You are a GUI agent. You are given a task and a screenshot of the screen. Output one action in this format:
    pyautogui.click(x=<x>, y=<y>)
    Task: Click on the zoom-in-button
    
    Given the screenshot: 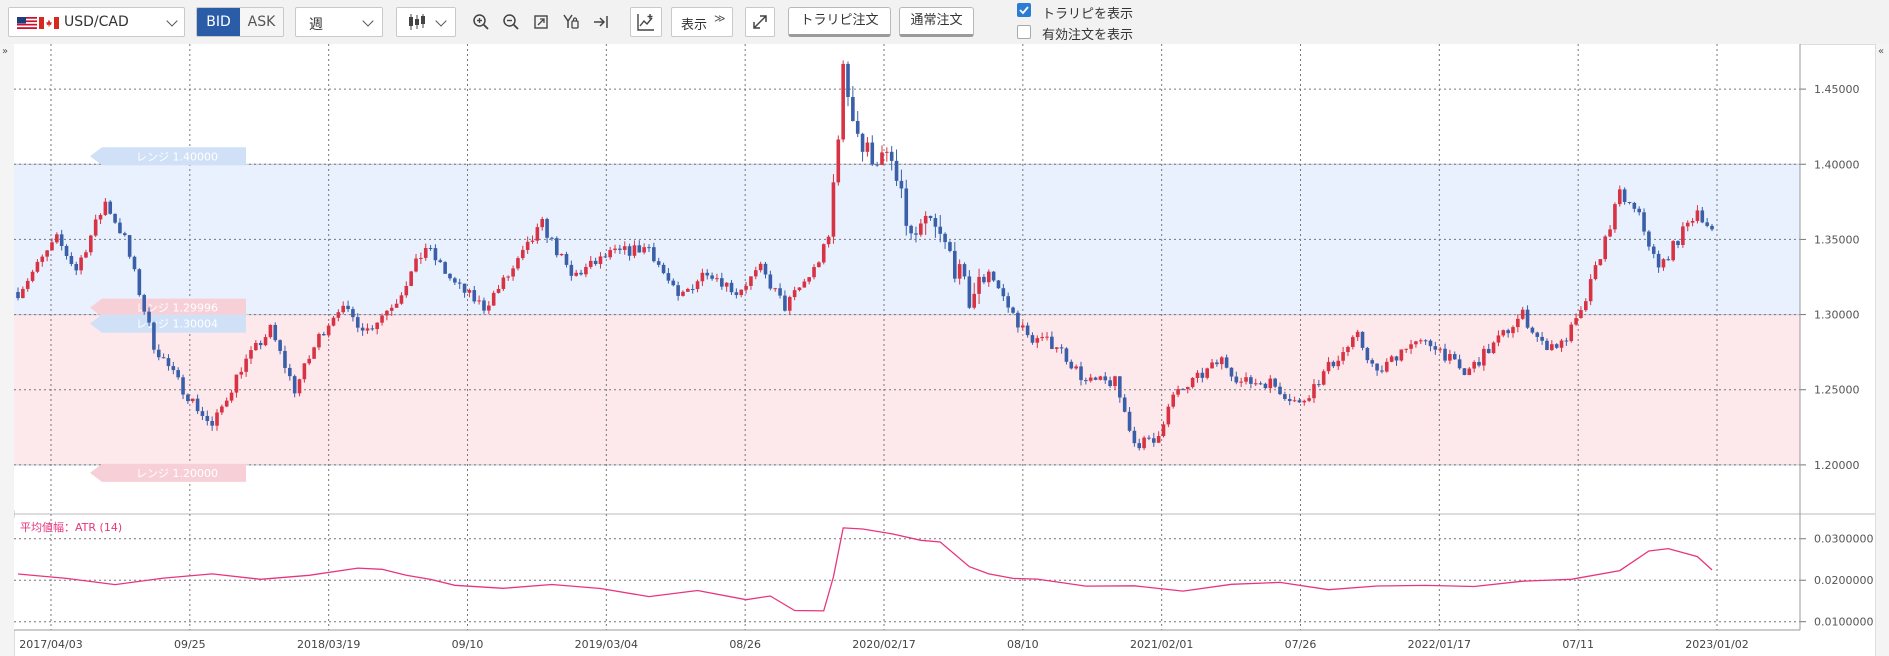 What is the action you would take?
    pyautogui.click(x=481, y=22)
    